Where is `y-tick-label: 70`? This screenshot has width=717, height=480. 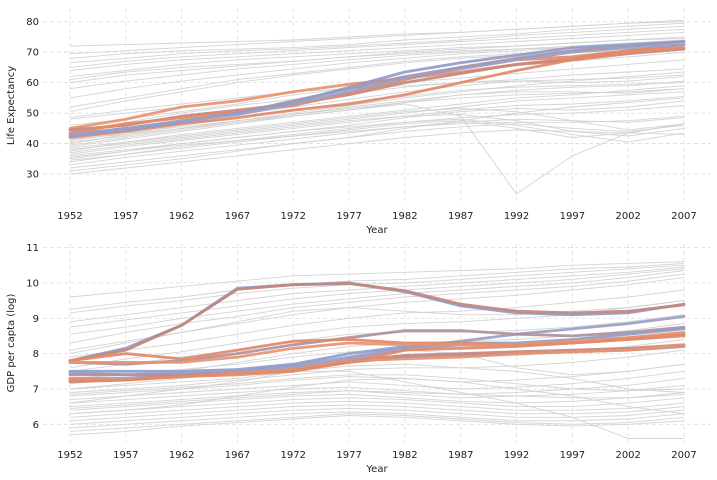
y-tick-label: 70 is located at coordinates (32, 53).